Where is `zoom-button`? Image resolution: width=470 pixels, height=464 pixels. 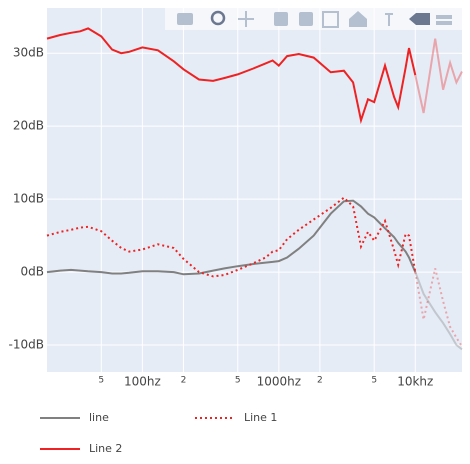 zoom-button is located at coordinates (218, 18).